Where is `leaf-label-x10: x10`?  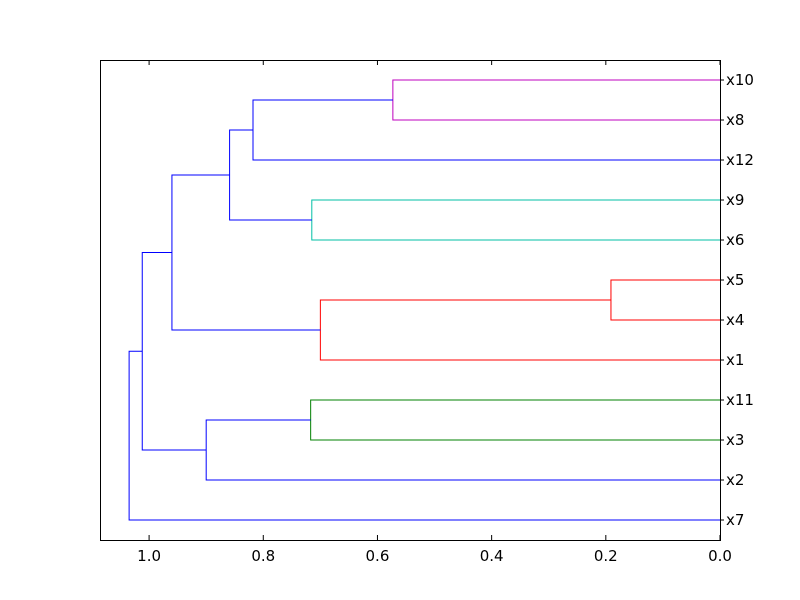 leaf-label-x10: x10 is located at coordinates (740, 80).